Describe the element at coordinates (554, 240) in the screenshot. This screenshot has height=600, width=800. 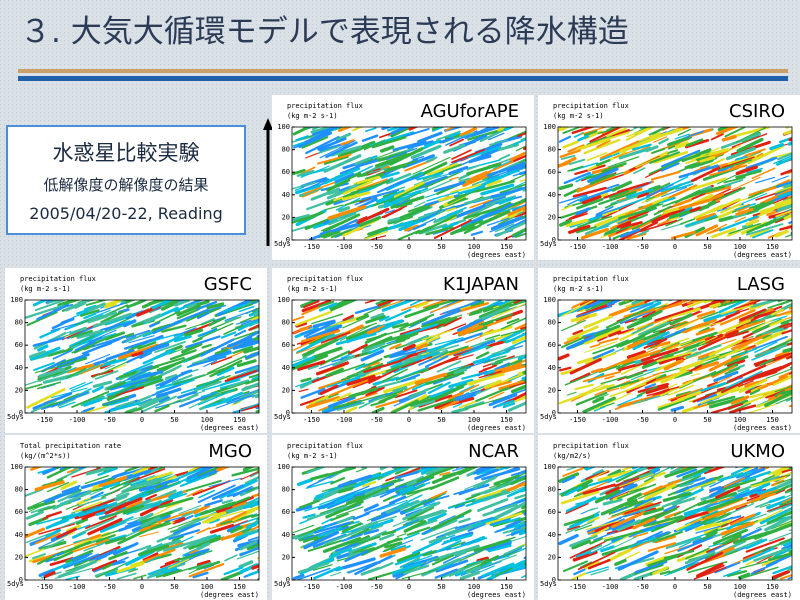
I see `y-tick-label: 0` at that location.